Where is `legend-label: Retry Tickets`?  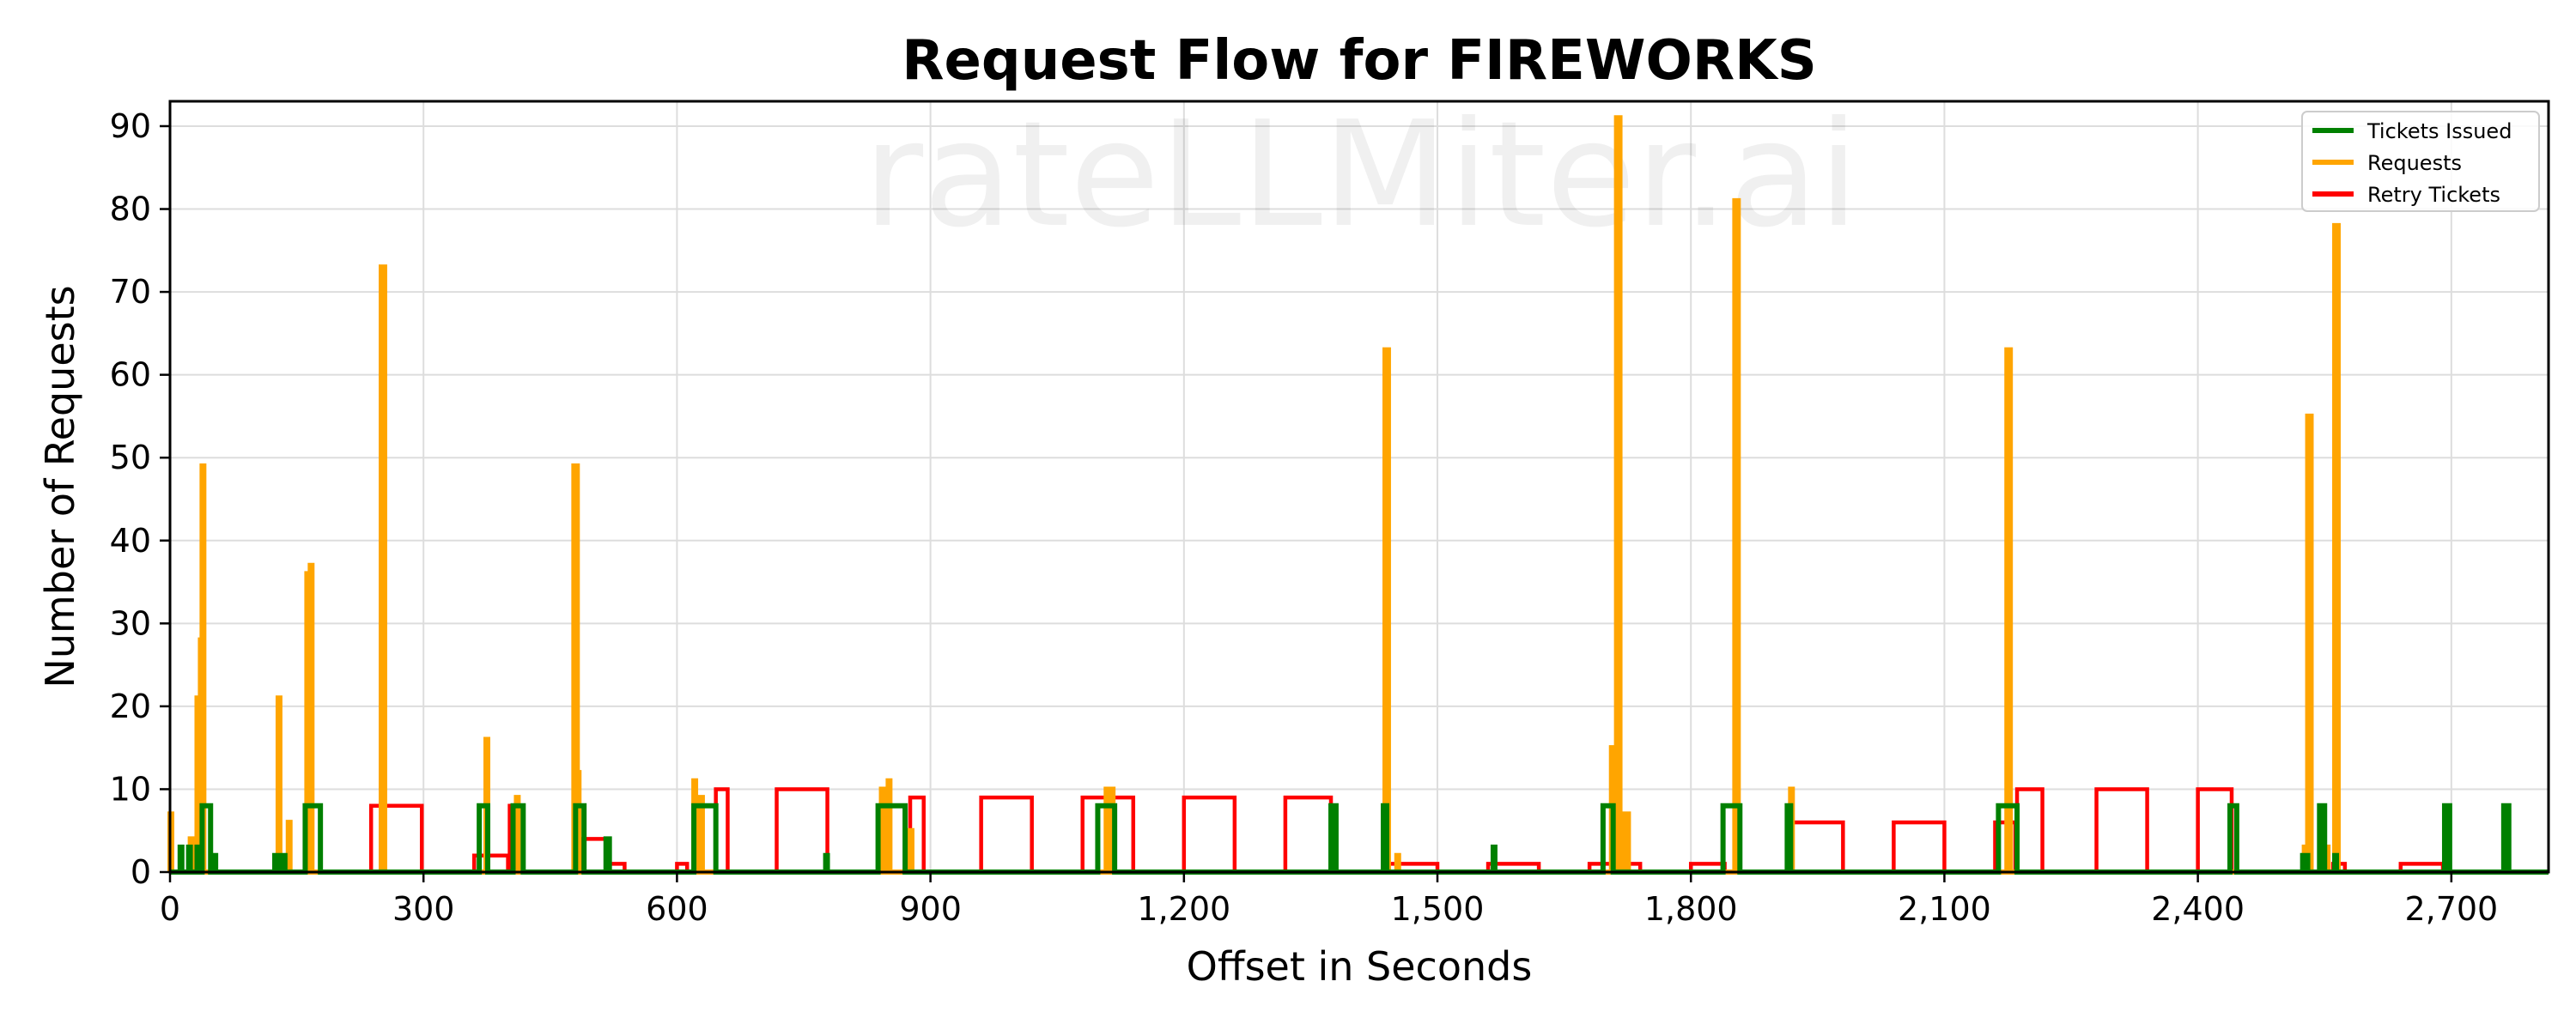
legend-label: Retry Tickets is located at coordinates (2434, 195).